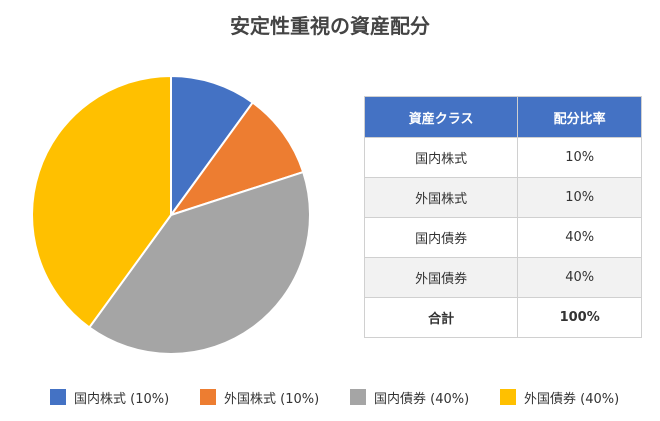 Image resolution: width=660 pixels, height=421 pixels. Describe the element at coordinates (572, 399) in the screenshot. I see `legend-label: 外国債券 (40%)` at that location.